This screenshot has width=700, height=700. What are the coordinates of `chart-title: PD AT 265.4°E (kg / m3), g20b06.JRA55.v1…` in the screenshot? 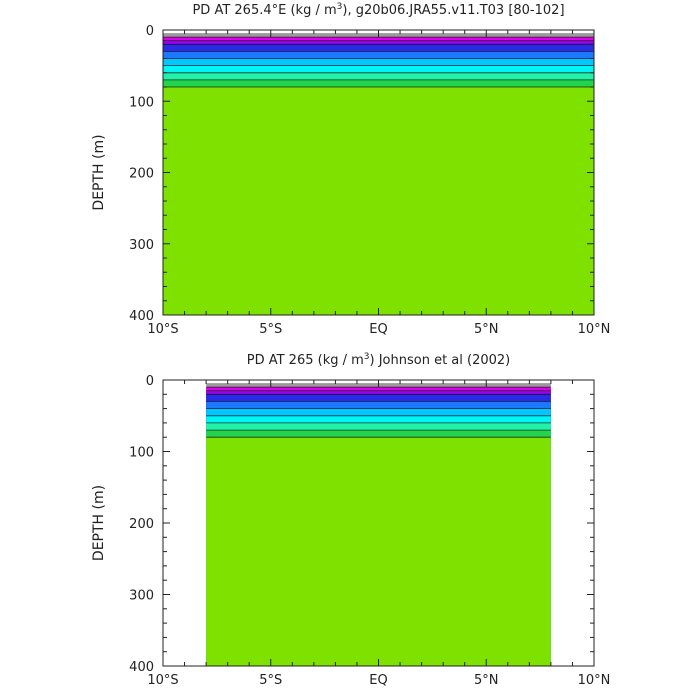 It's located at (378, 10).